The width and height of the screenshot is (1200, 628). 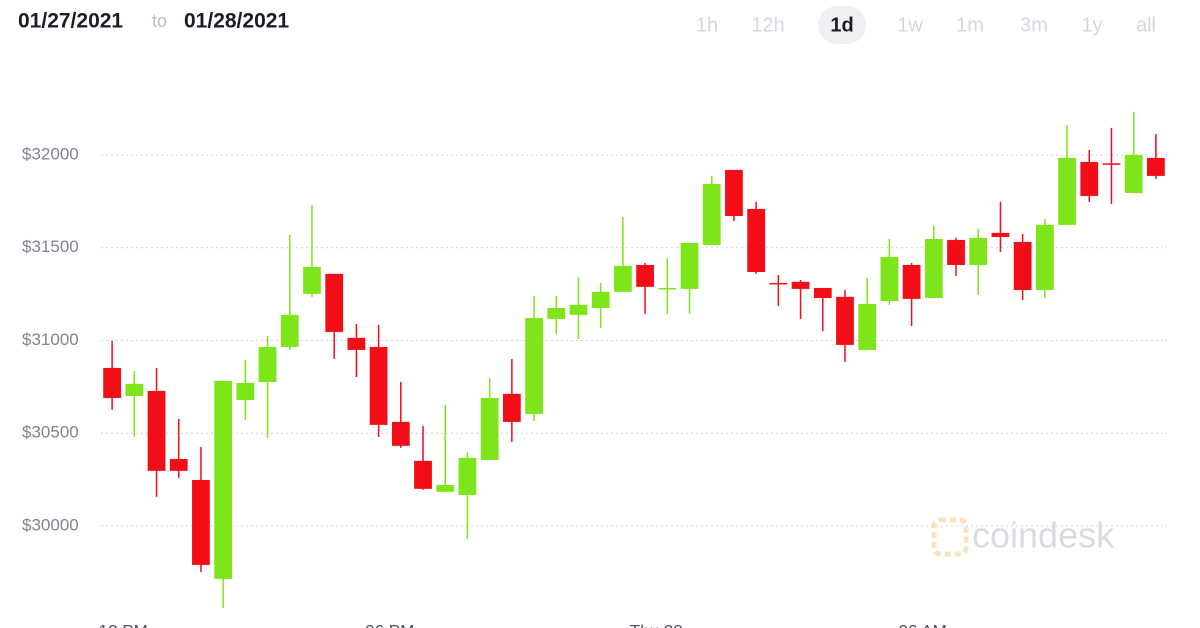 What do you see at coordinates (767, 25) in the screenshot?
I see `range-button: 12h` at bounding box center [767, 25].